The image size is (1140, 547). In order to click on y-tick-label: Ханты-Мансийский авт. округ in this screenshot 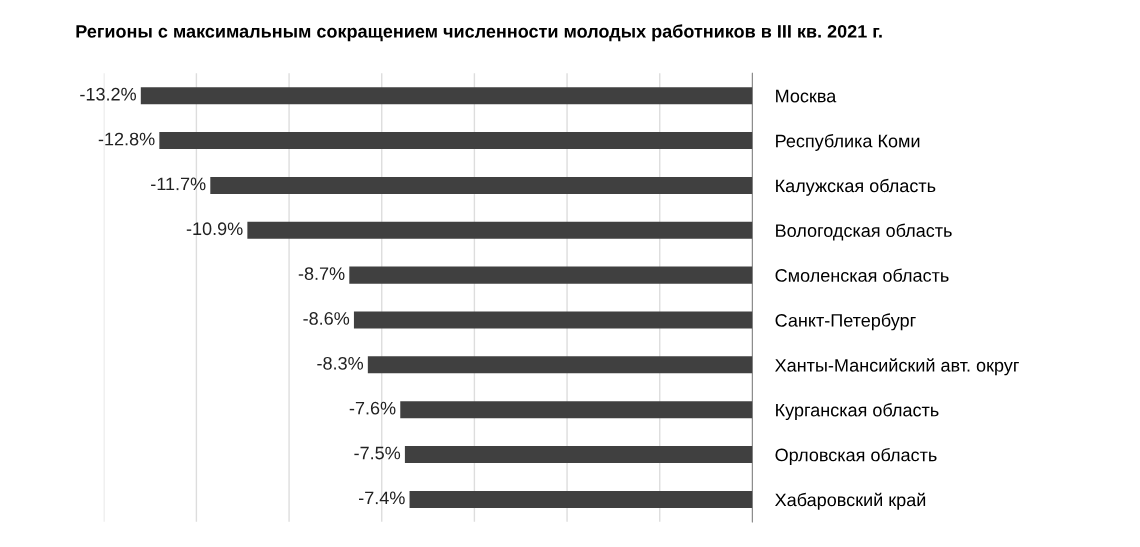, I will do `click(897, 367)`.